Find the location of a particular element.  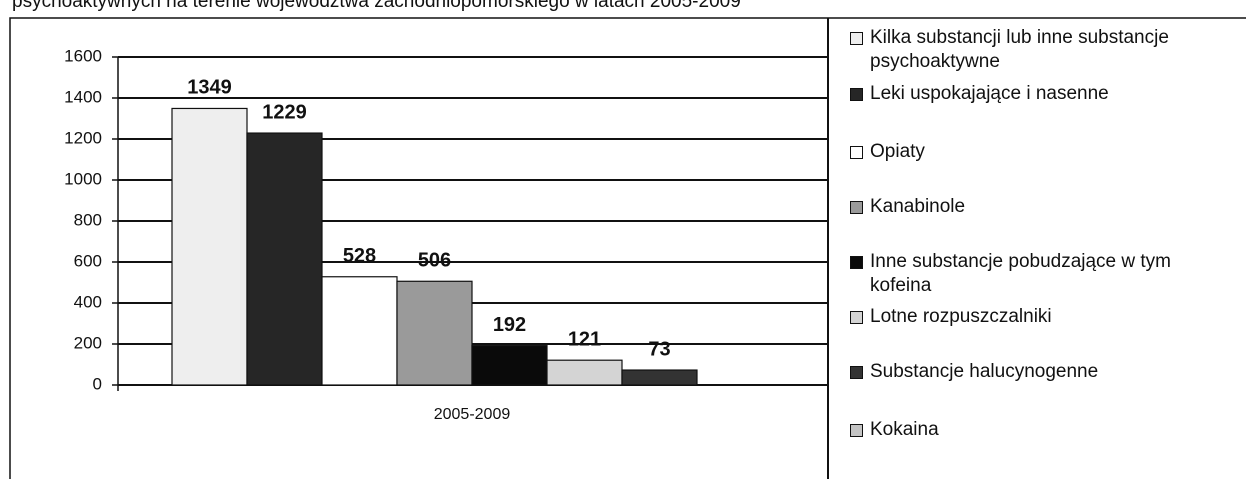

y-tick-label: 1400 is located at coordinates (83, 96).